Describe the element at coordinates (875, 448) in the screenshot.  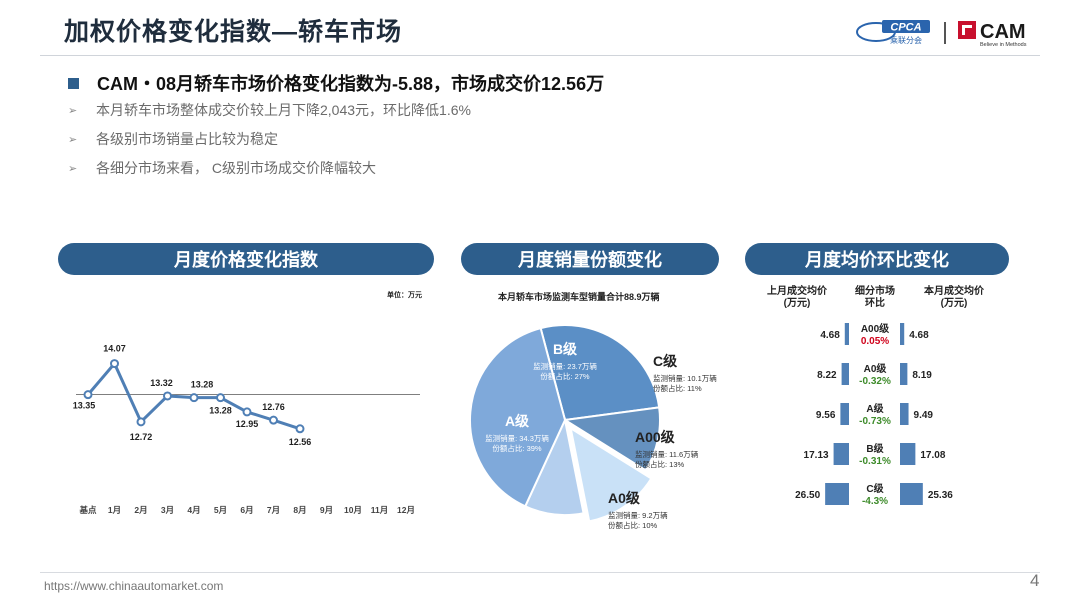
I see `segment-label: B级` at that location.